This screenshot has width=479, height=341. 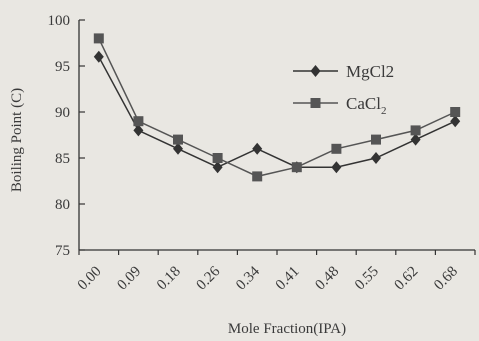 I want to click on x-tick-label-7: 0.55, so click(x=367, y=279).